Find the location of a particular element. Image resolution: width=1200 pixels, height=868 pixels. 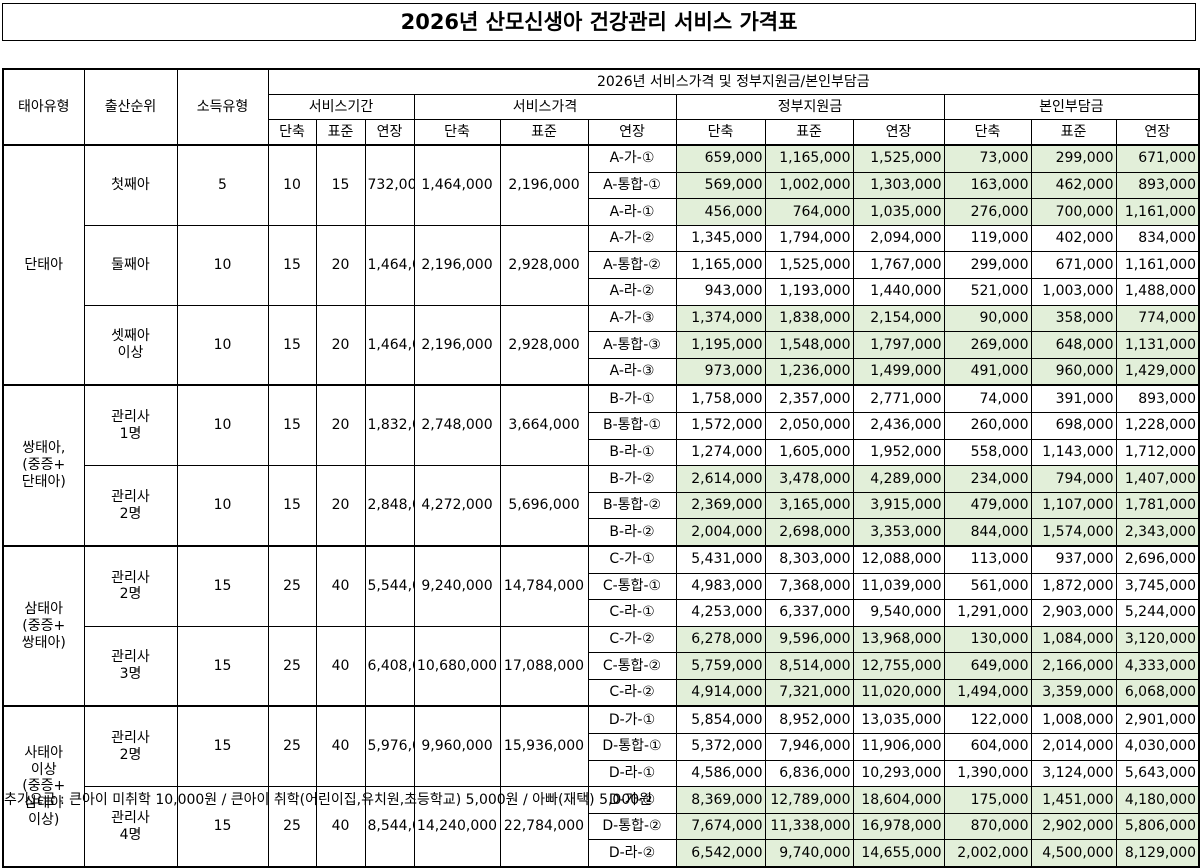

header-cell: 출산순위 is located at coordinates (130, 107).